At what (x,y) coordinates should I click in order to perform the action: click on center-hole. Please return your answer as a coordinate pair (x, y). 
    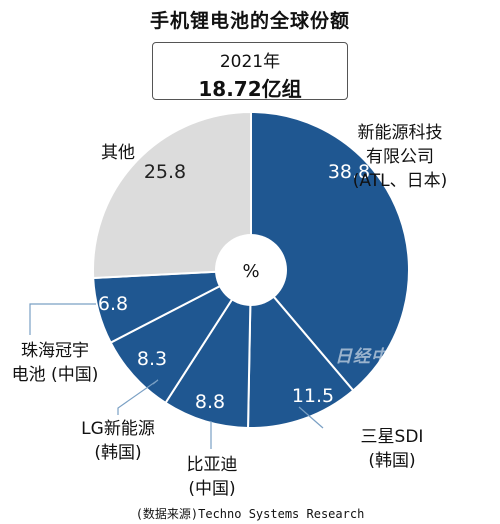
    Looking at the image, I should click on (251, 270).